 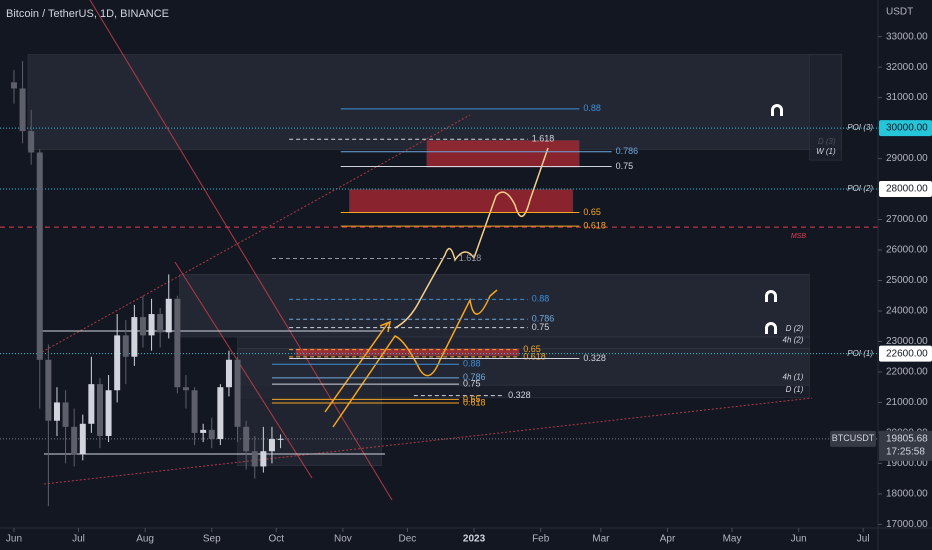 I want to click on y-tick-label: 27000.00, so click(x=907, y=219).